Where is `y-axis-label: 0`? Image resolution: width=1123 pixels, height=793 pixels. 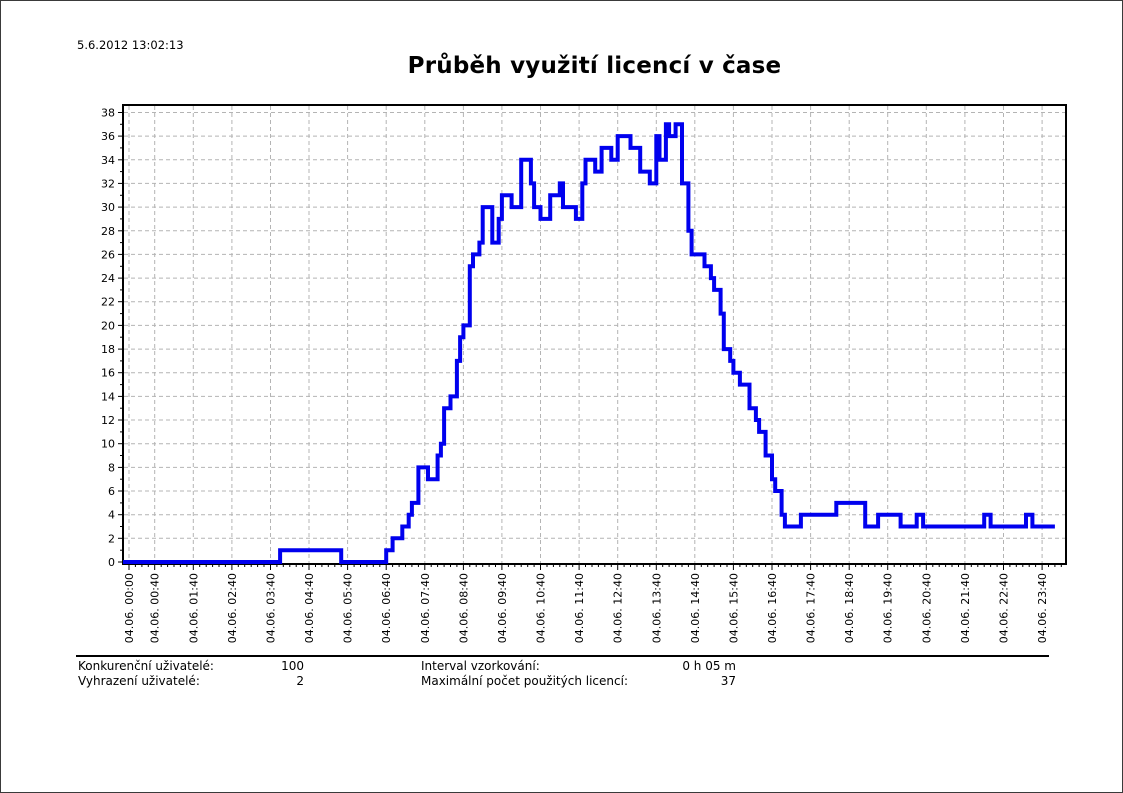 y-axis-label: 0 is located at coordinates (111, 562).